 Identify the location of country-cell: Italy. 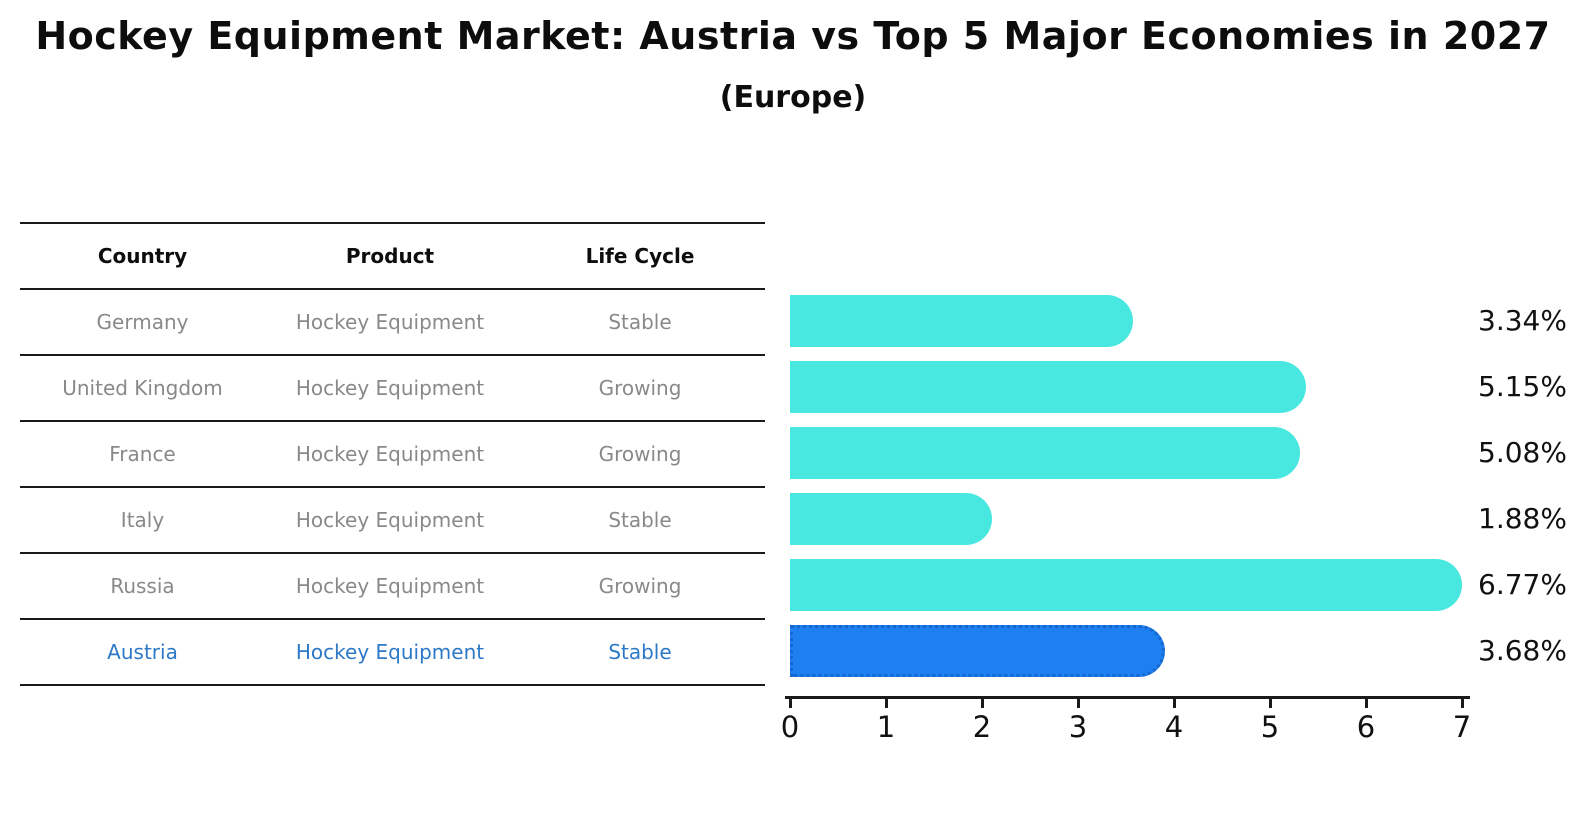
(142, 520).